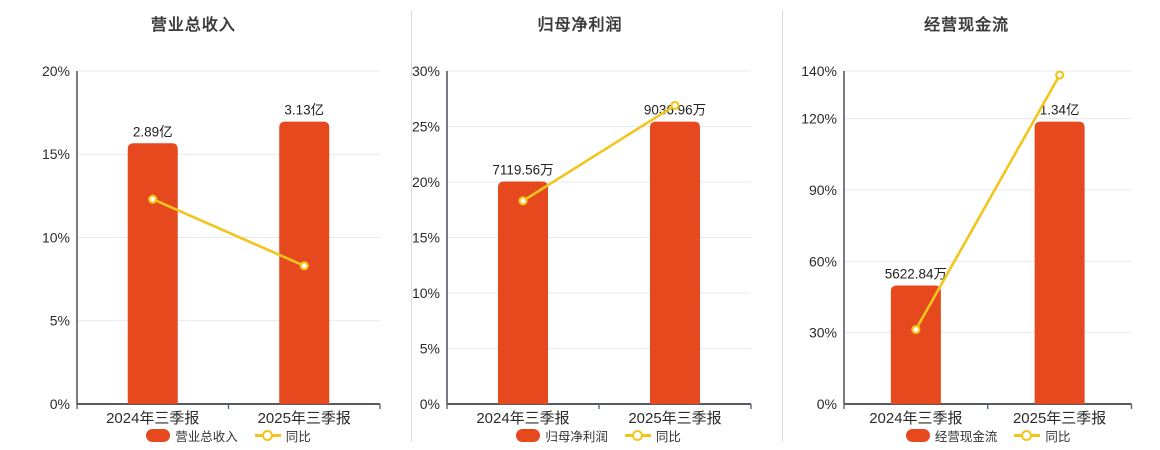  What do you see at coordinates (522, 170) in the screenshot?
I see `bar-value-label: 7119.56万` at bounding box center [522, 170].